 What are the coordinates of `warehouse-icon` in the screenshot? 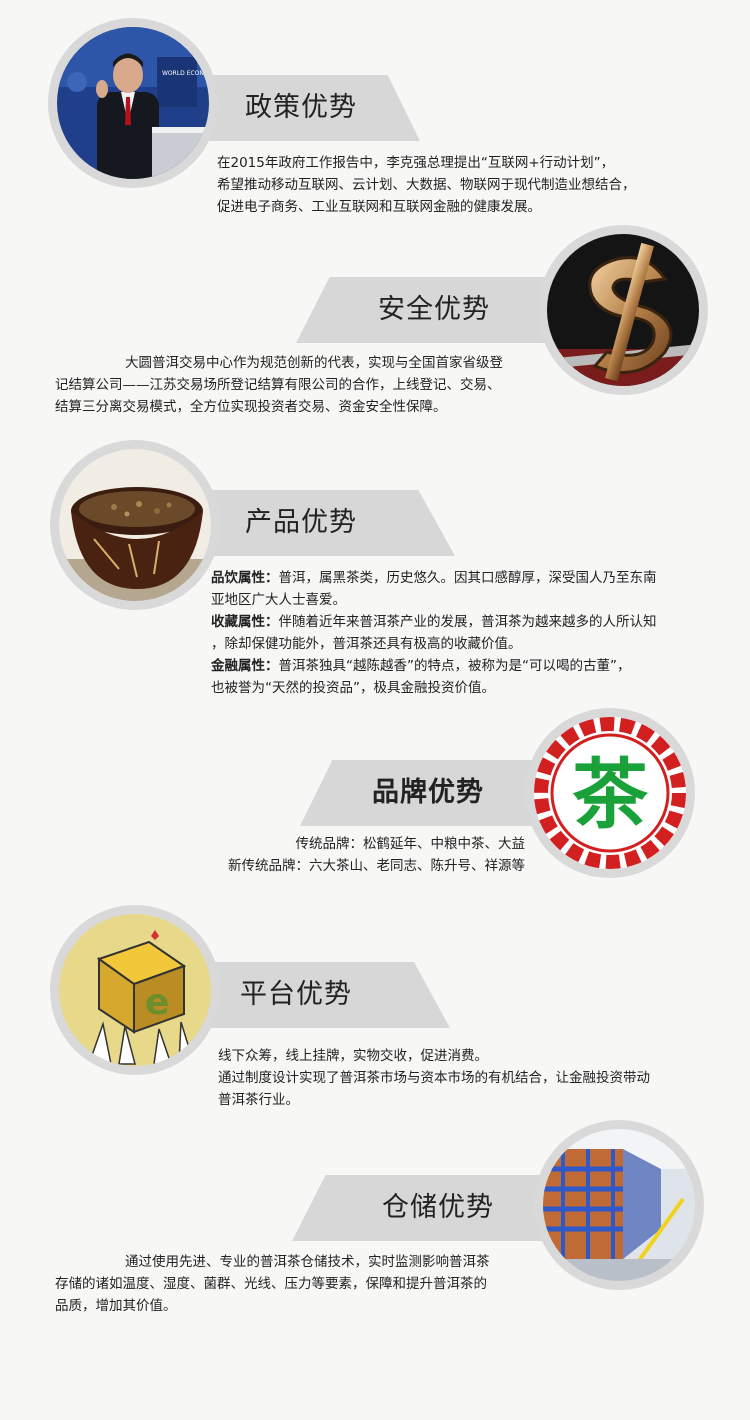 It's located at (619, 1205).